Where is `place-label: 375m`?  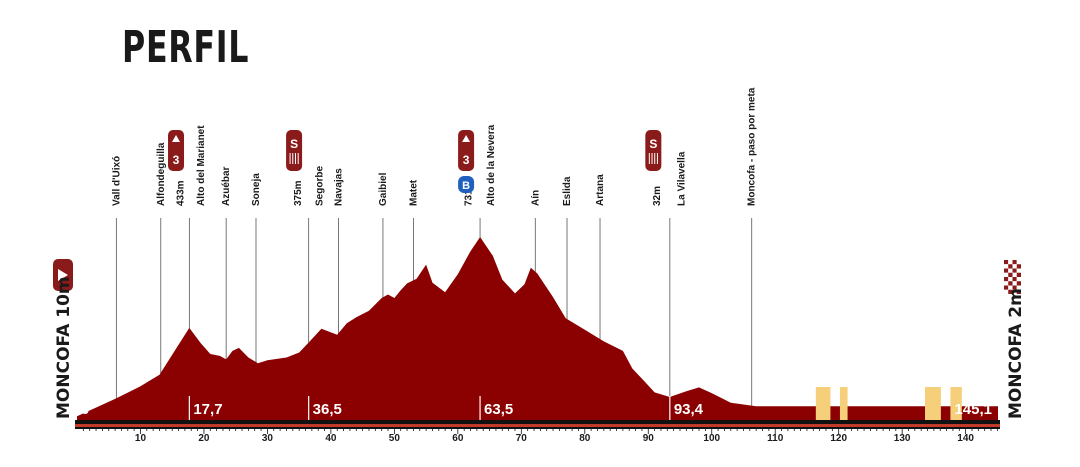
place-label: 375m is located at coordinates (298, 193).